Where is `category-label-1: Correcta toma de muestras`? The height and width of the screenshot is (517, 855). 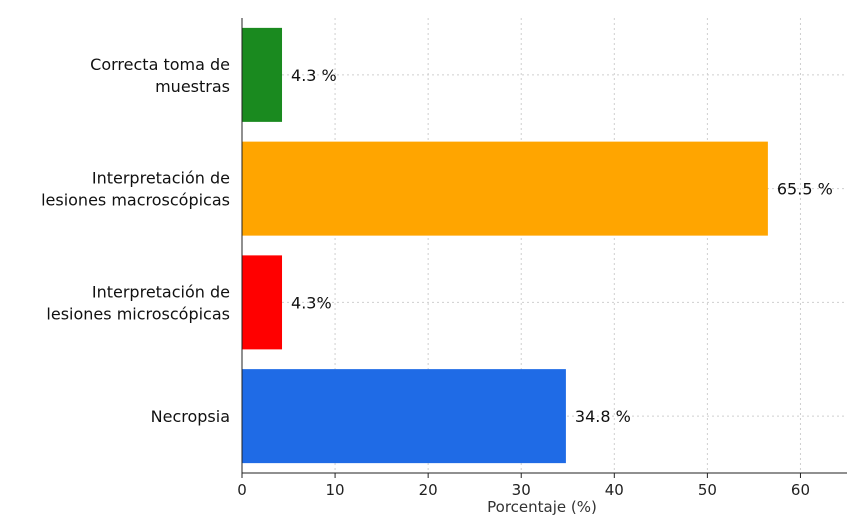
category-label-1: Correcta toma de muestras is located at coordinates (160, 75).